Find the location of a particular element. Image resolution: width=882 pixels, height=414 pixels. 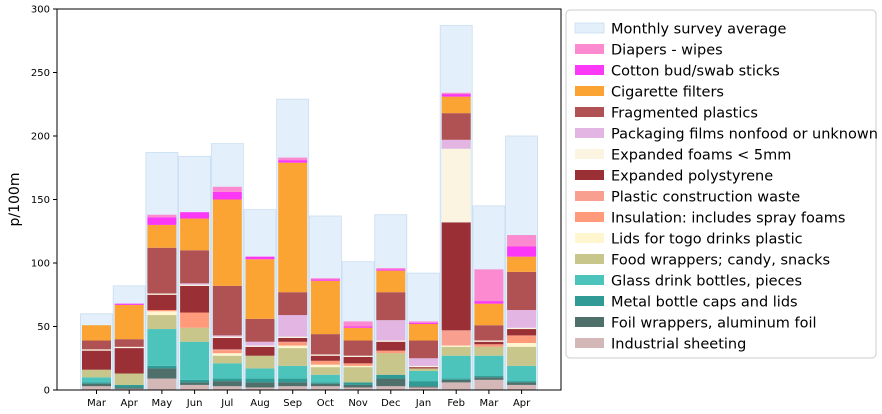

y-tick-label: 100 is located at coordinates (40, 264).